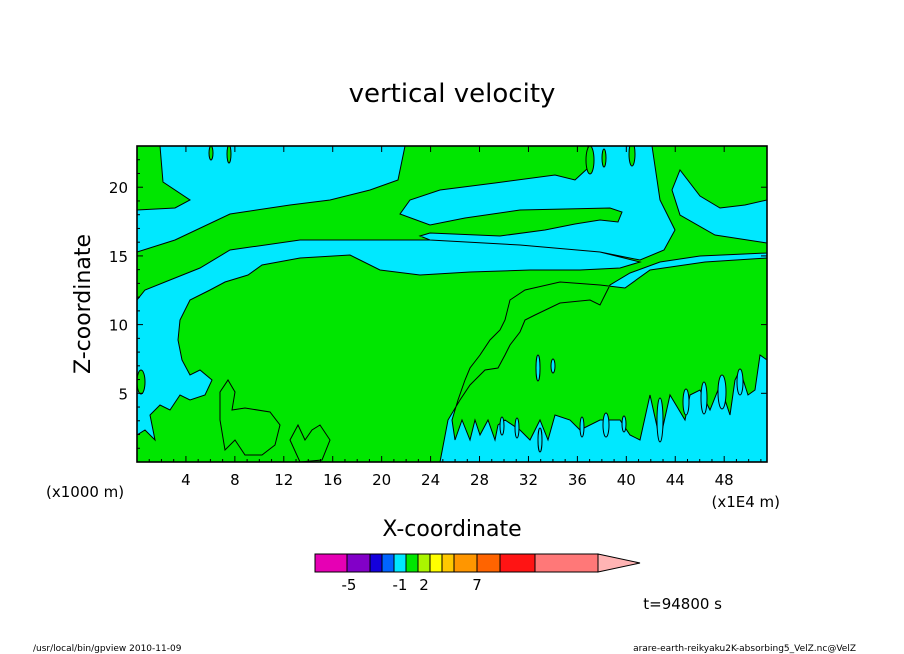 Image resolution: width=904 pixels, height=654 pixels. Describe the element at coordinates (626, 480) in the screenshot. I see `x-tick-label: 40` at that location.